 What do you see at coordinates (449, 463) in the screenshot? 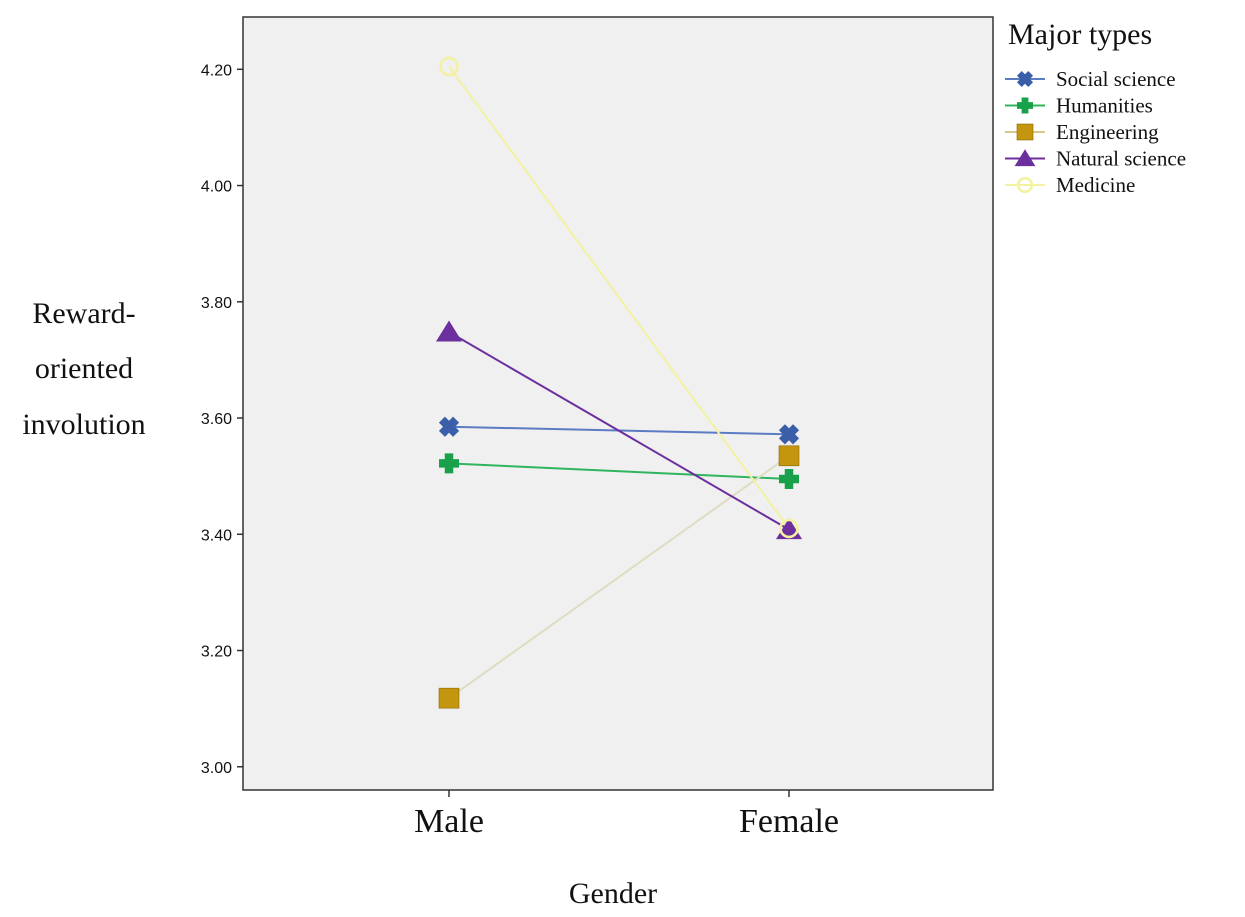
I see `data-point-humanities-male` at bounding box center [449, 463].